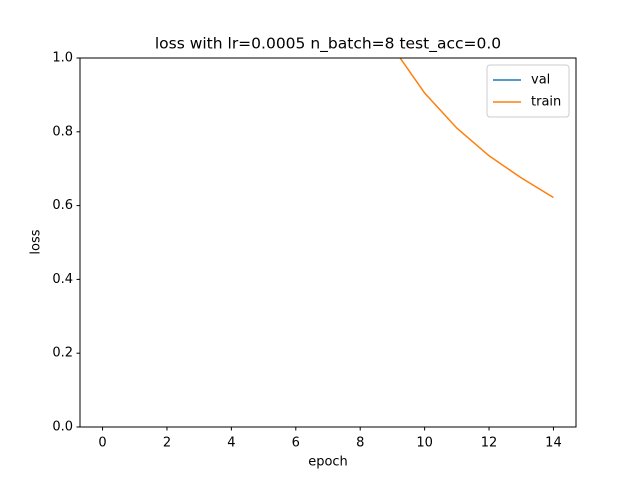  Describe the element at coordinates (528, 91) in the screenshot. I see `legend-box` at that location.